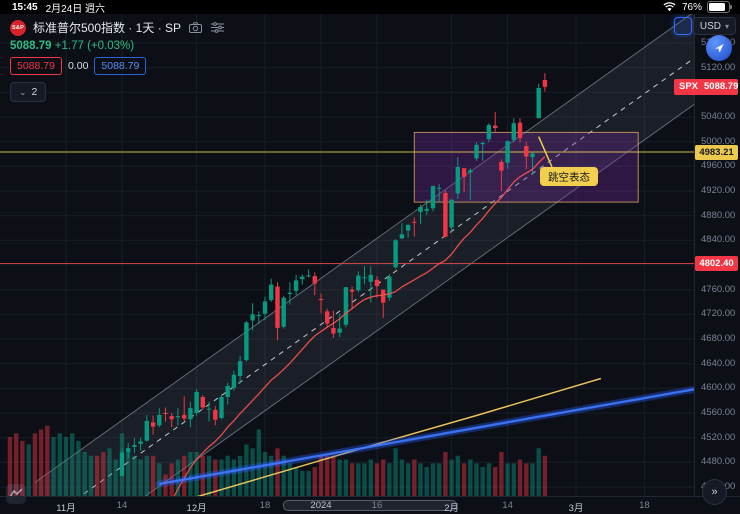 The height and width of the screenshot is (514, 740). What do you see at coordinates (195, 27) in the screenshot?
I see `camera-icon` at bounding box center [195, 27].